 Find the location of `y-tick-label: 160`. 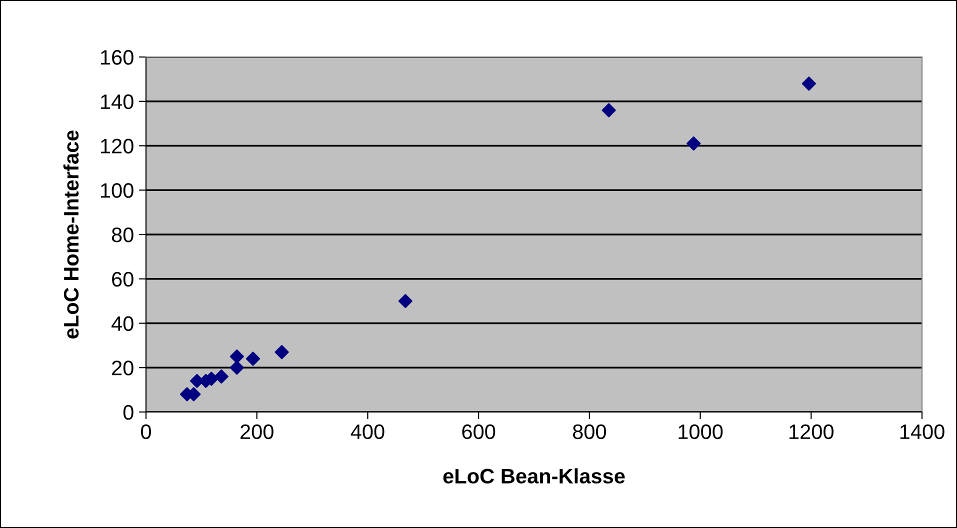

y-tick-label: 160 is located at coordinates (117, 57).